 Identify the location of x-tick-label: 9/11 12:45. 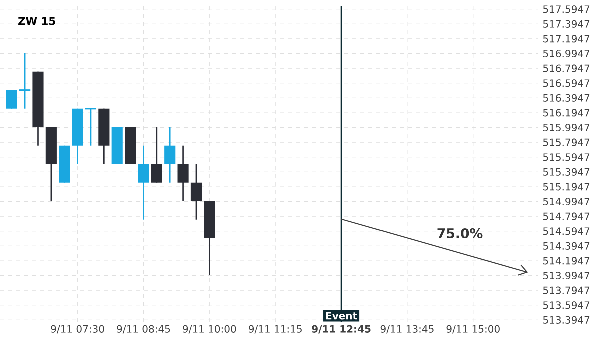
(341, 329).